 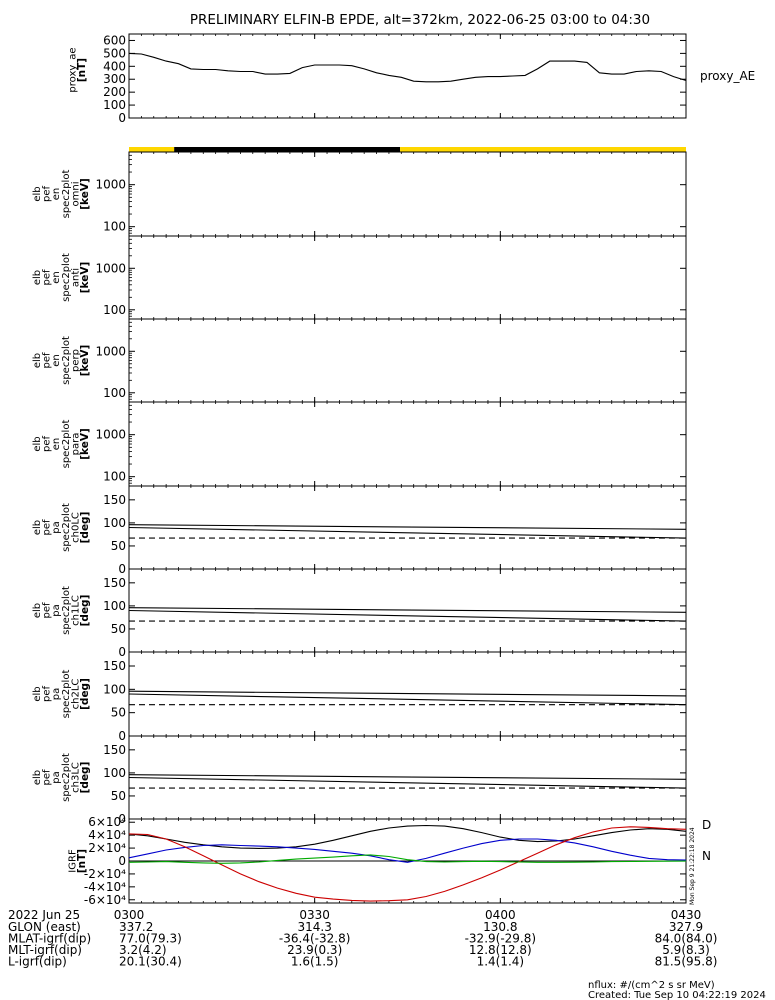 I want to click on perp-ylabel-line-1: pef, so click(x=47, y=360).